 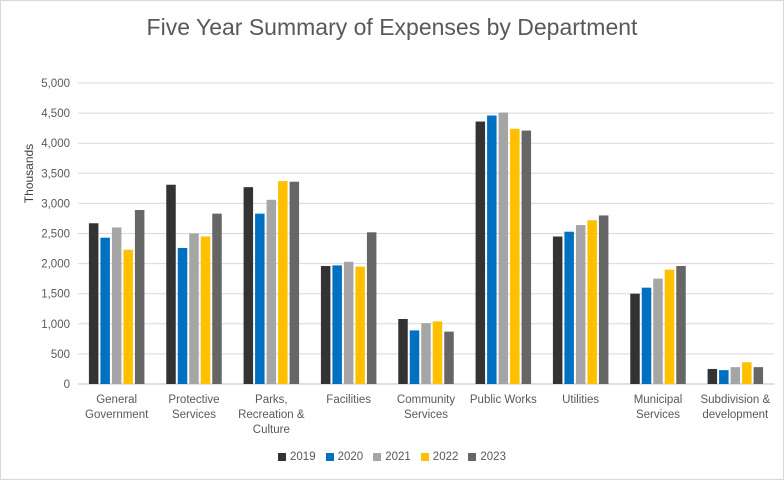 I want to click on legend-label: 2020, so click(x=350, y=457).